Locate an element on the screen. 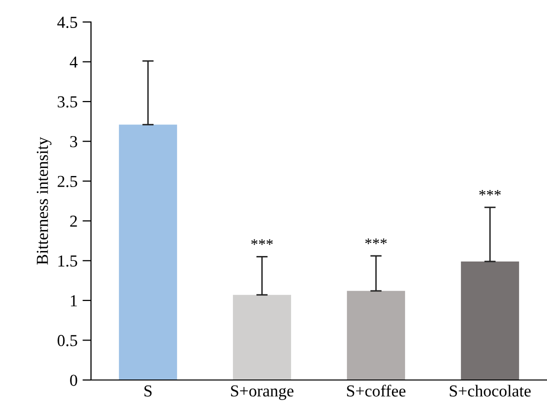  y-tick-label: 4 is located at coordinates (74, 62).